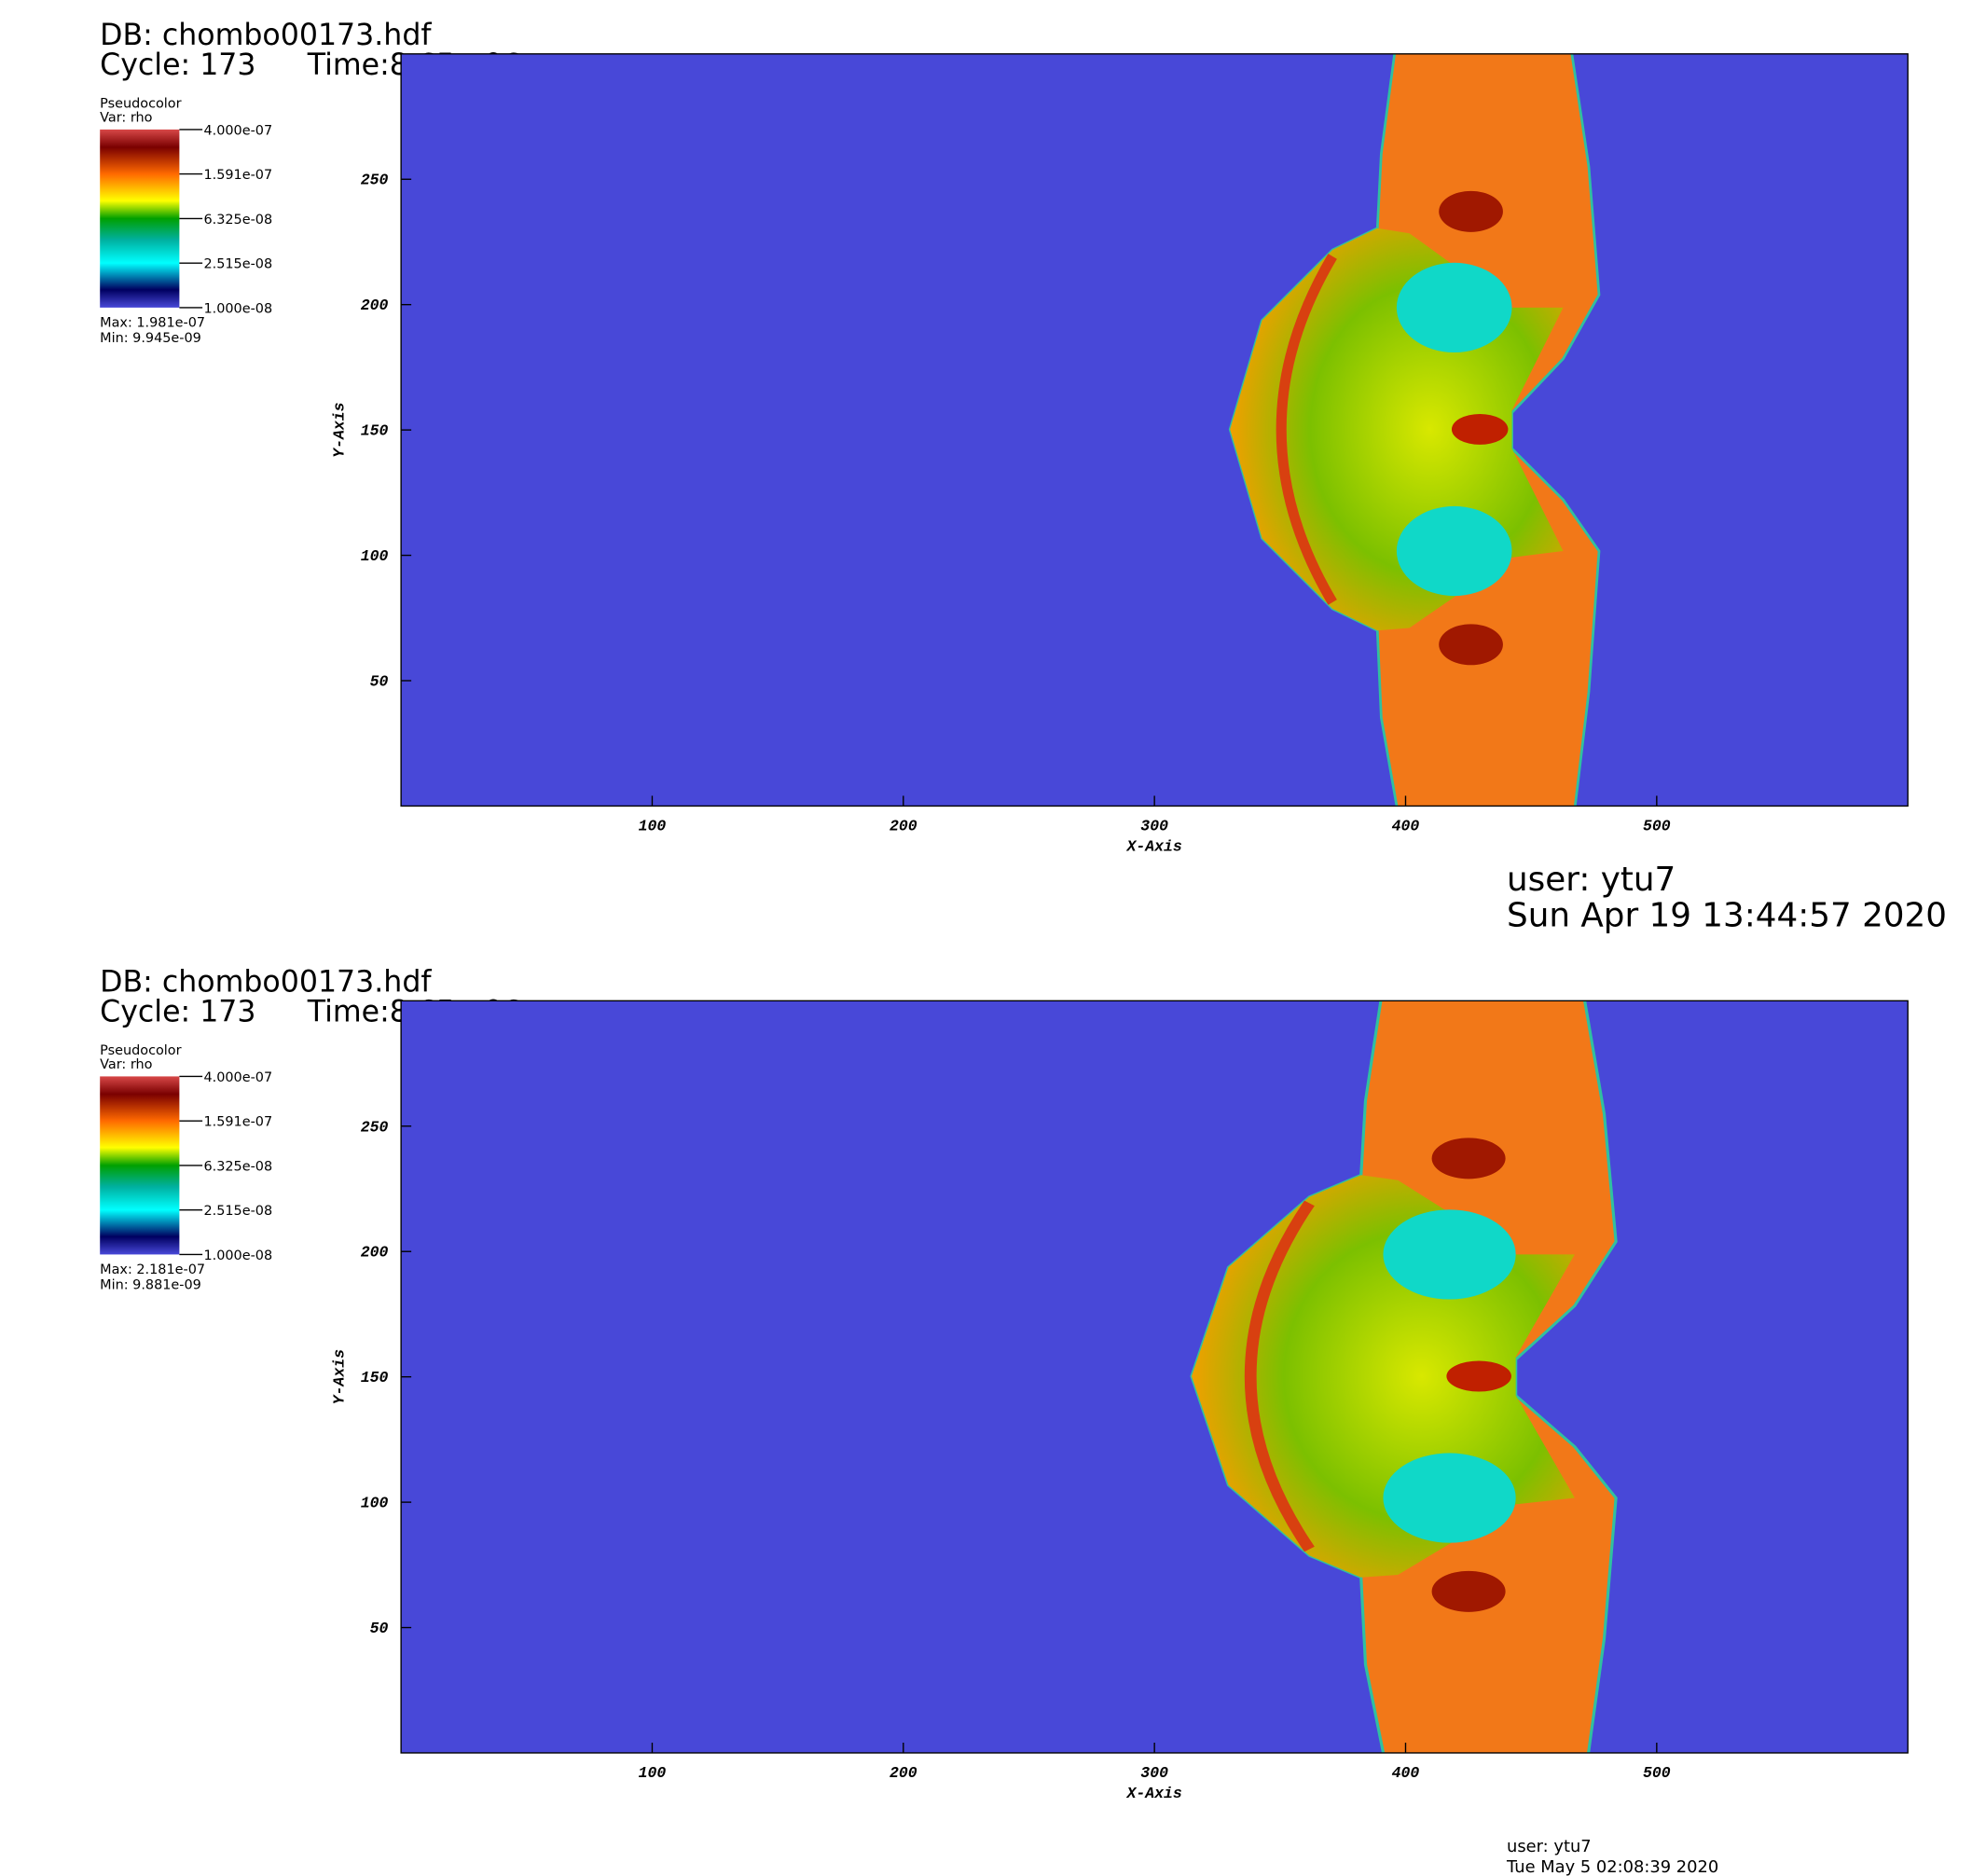 This screenshot has width=1986, height=1876. What do you see at coordinates (150, 1285) in the screenshot?
I see `data-min: Min: 9.881e-09` at bounding box center [150, 1285].